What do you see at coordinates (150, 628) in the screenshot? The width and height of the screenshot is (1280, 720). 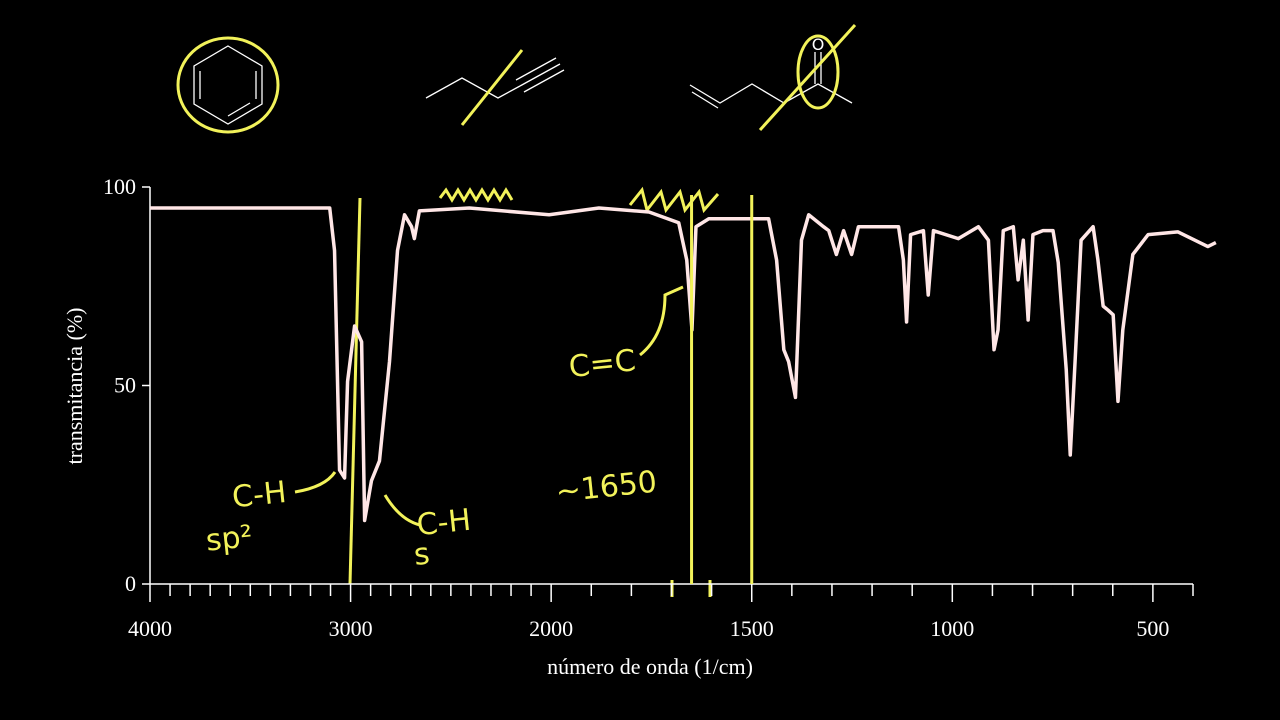 I see `x-tick-label: 4000` at bounding box center [150, 628].